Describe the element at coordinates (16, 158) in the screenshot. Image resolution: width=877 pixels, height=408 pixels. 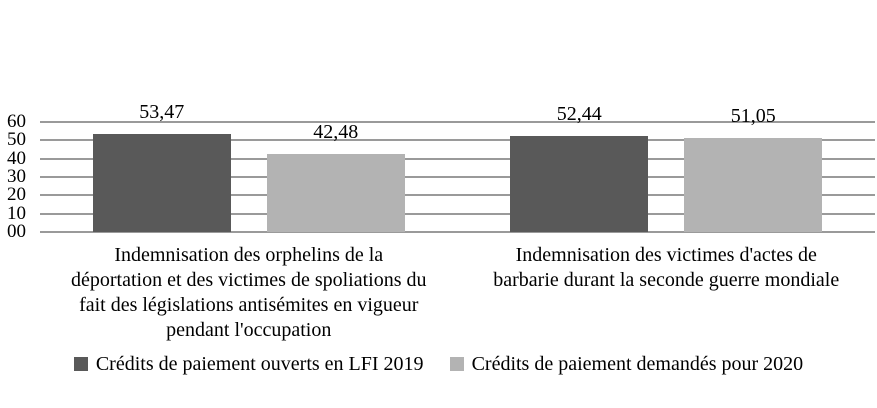
I see `y-axis-tick-label: 40` at that location.